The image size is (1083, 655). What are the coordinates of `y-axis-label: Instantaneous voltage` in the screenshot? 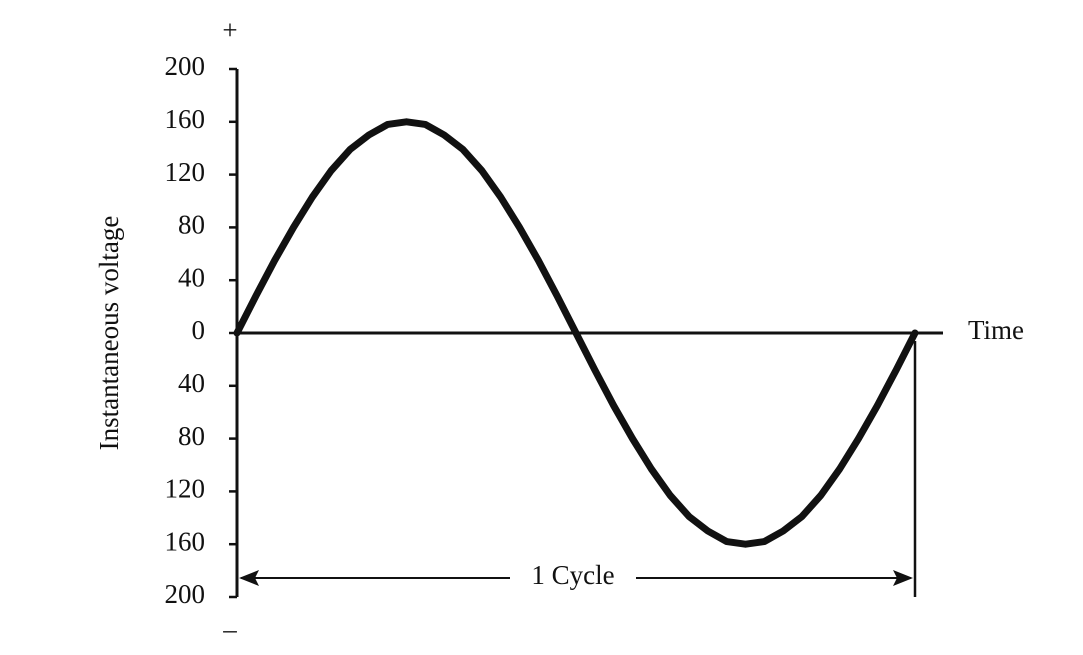 It's located at (109, 333).